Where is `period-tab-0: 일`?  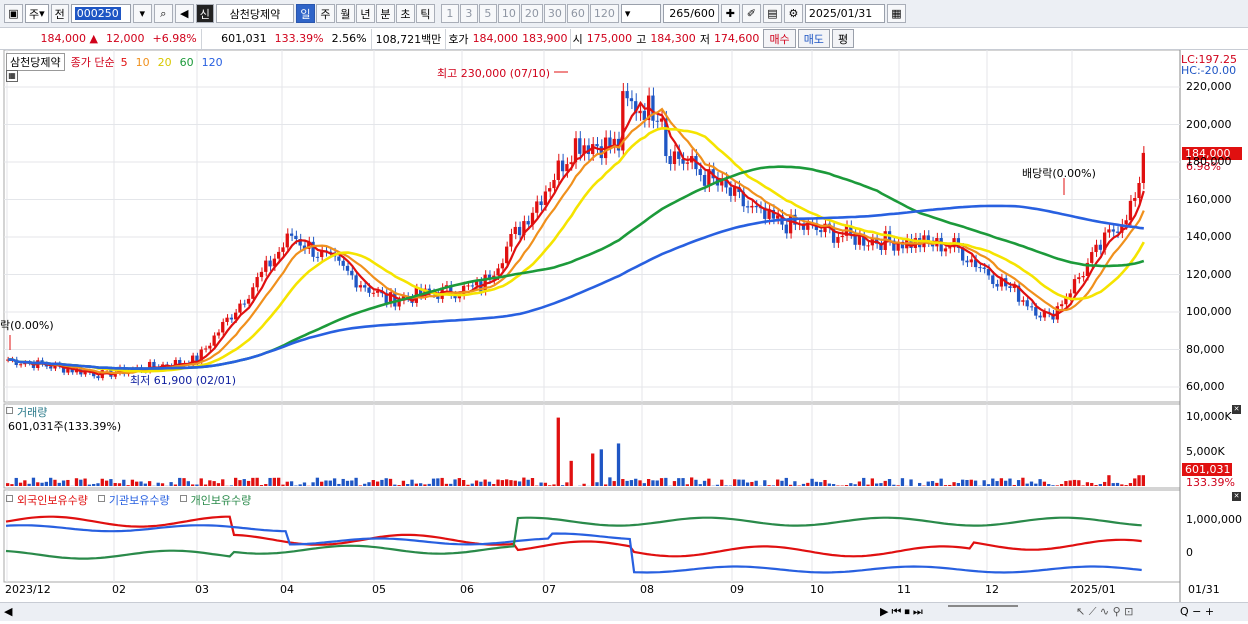 period-tab-0: 일 is located at coordinates (305, 13).